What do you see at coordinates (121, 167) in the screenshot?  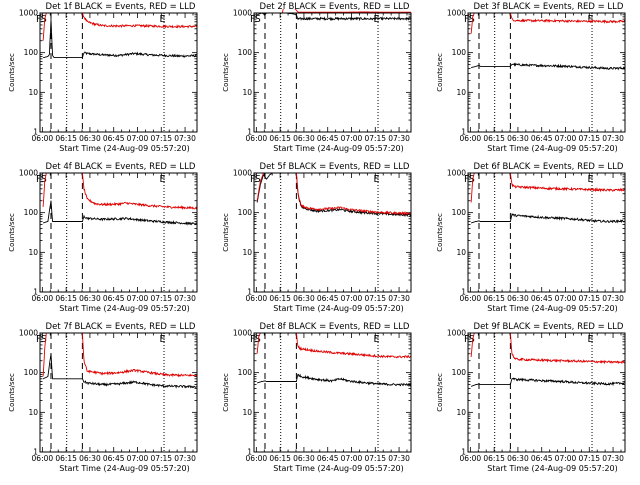 I see `panel-title: Det 4f BLACK = Events, RED = LLD` at bounding box center [121, 167].